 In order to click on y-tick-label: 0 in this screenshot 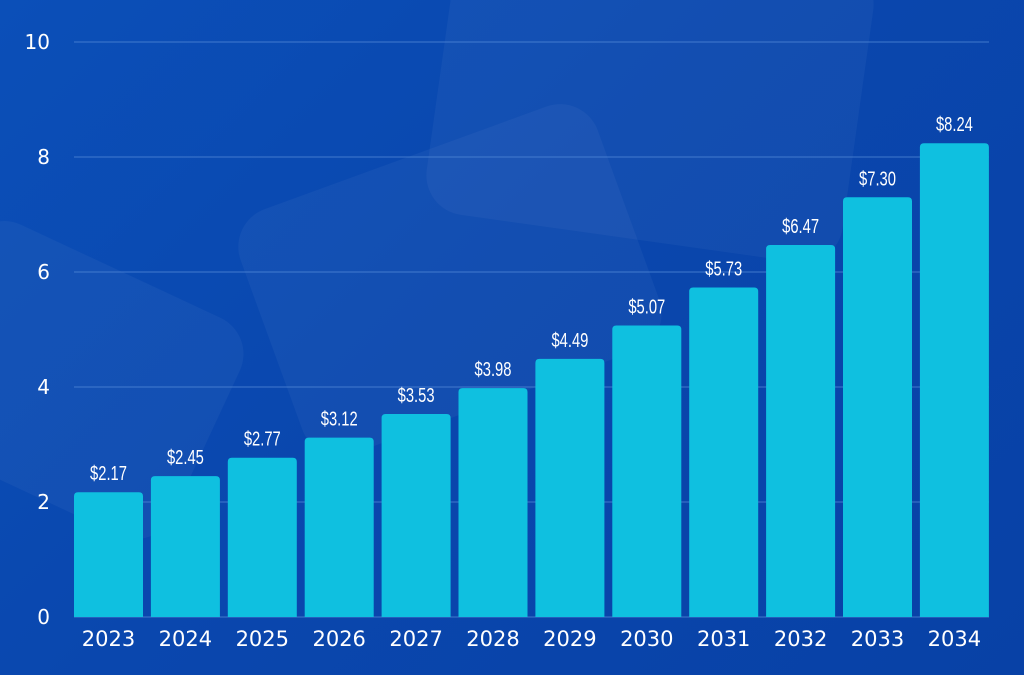, I will do `click(43, 617)`.